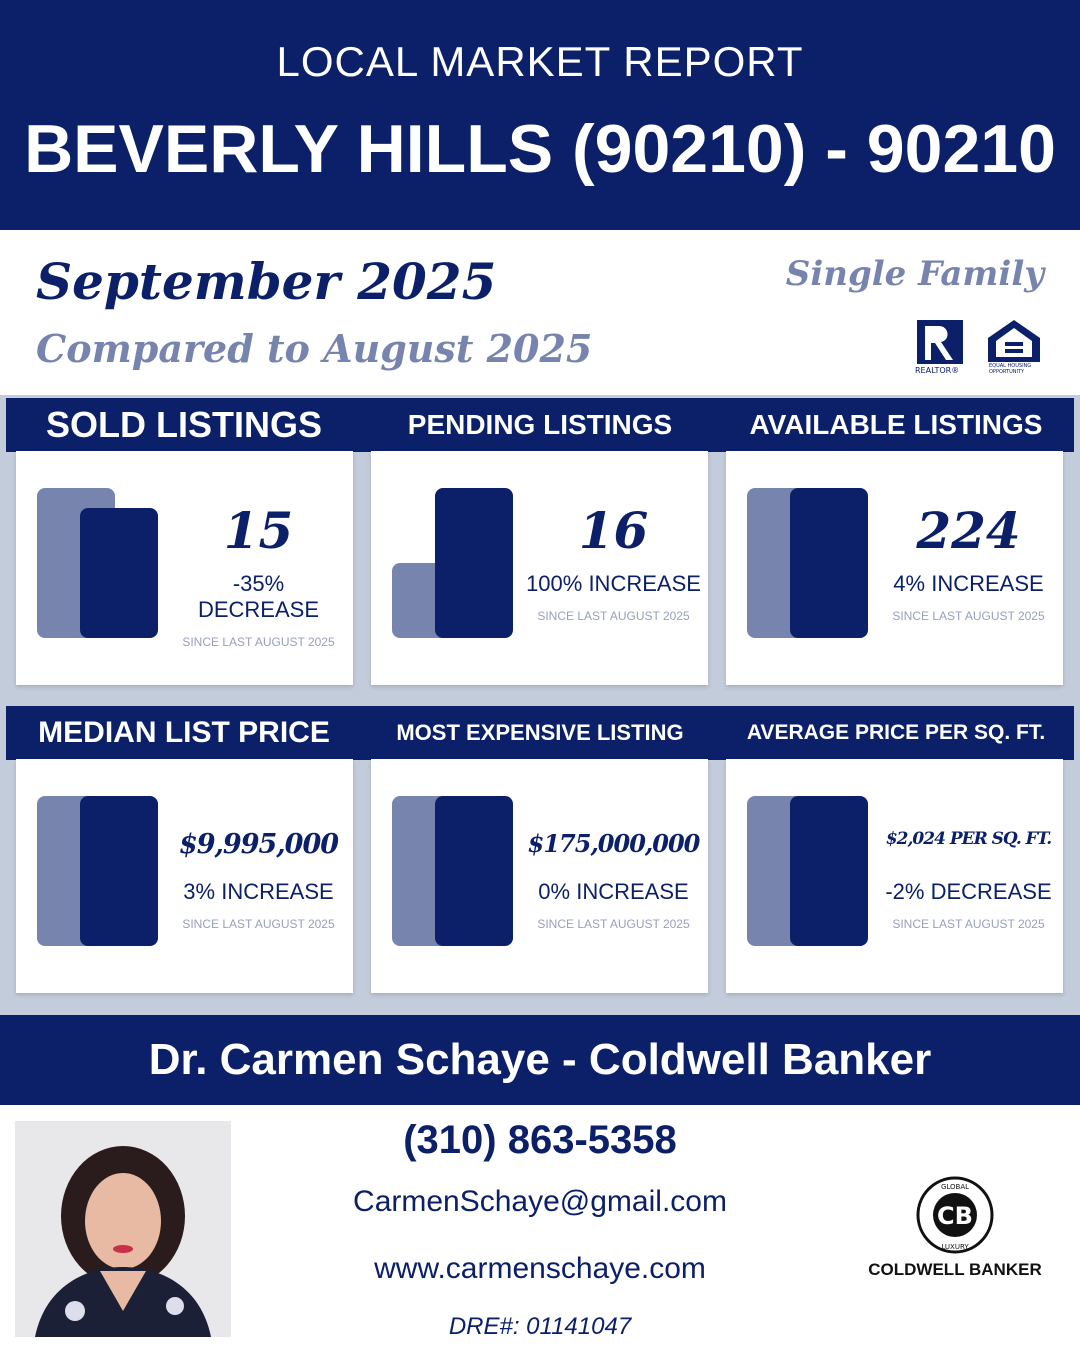  Describe the element at coordinates (968, 891) in the screenshot. I see `stat-change: -2% DECREASE` at that location.